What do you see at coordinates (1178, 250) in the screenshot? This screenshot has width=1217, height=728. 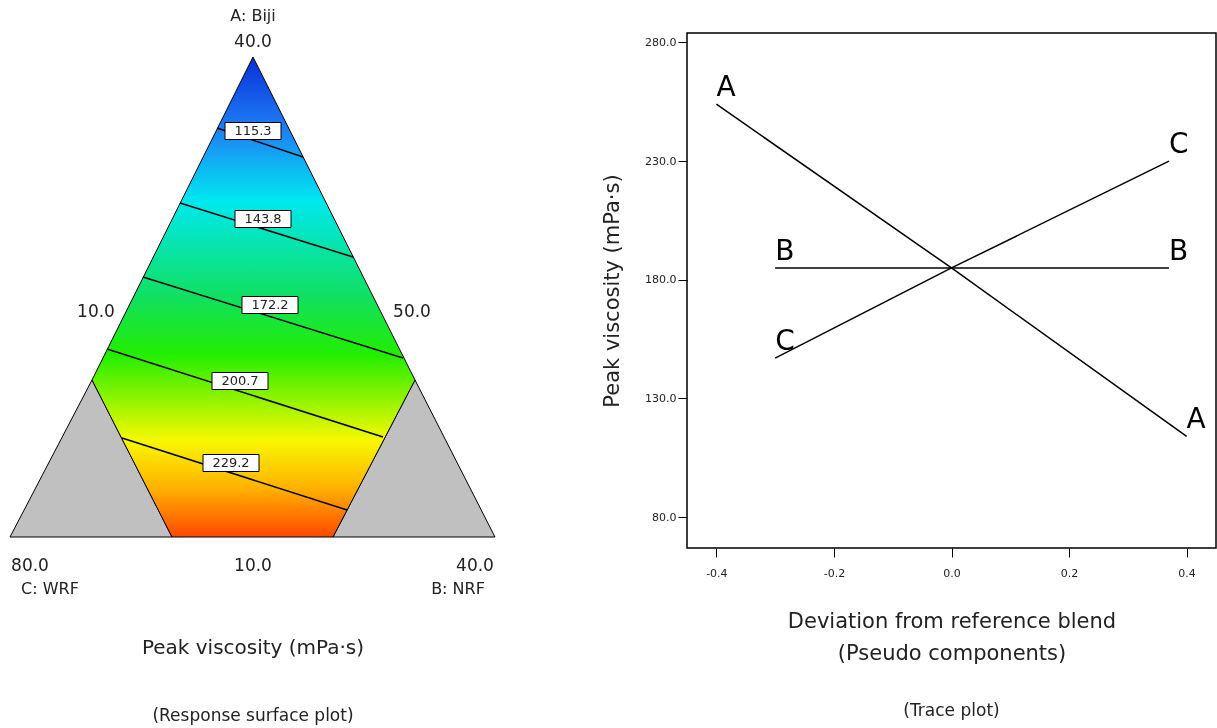 I see `text: B` at bounding box center [1178, 250].